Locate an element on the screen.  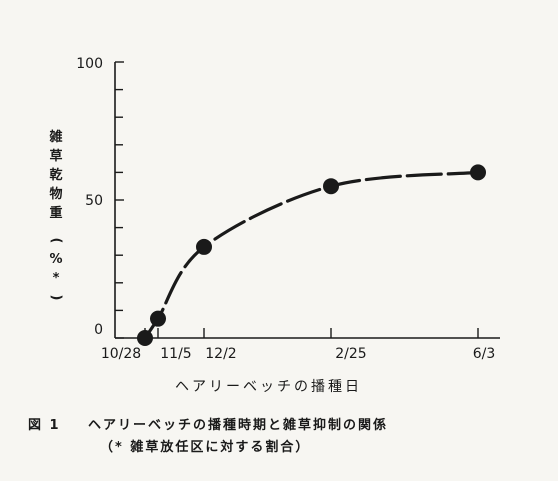
y-axis-label: 雑 草 乾 物 重 ( % * ) is located at coordinates (56, 217).